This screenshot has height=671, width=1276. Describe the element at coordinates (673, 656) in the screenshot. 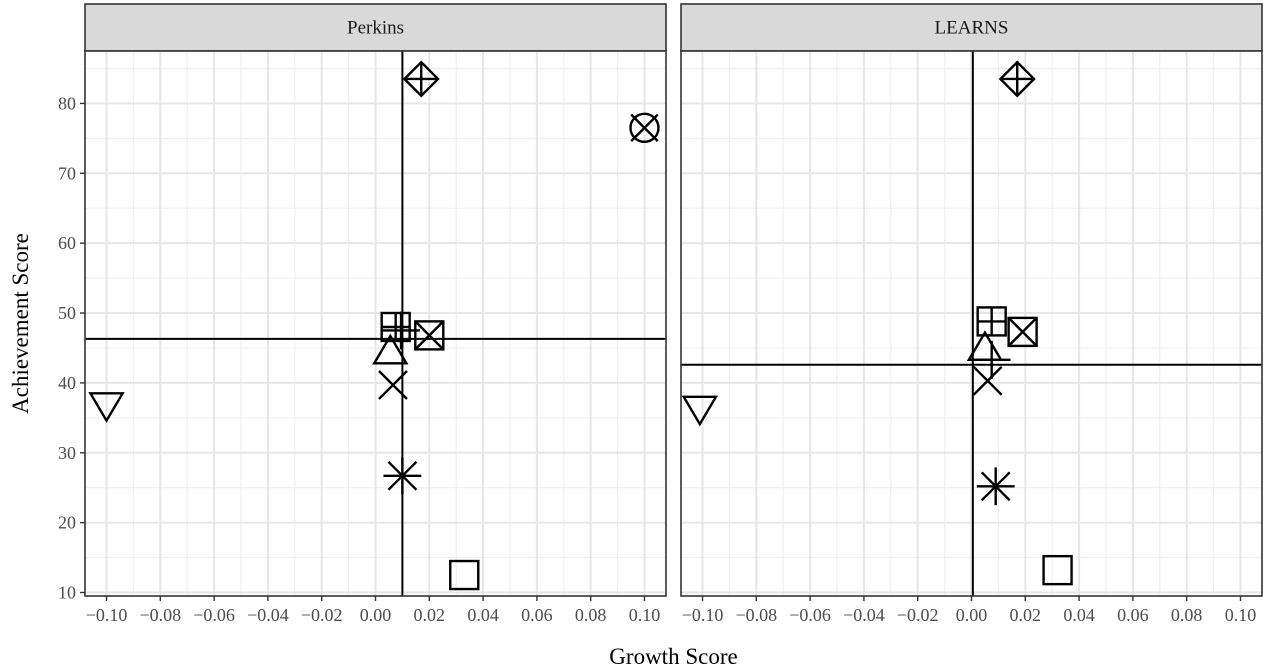

I see `x-axis-title: Growth Score` at that location.